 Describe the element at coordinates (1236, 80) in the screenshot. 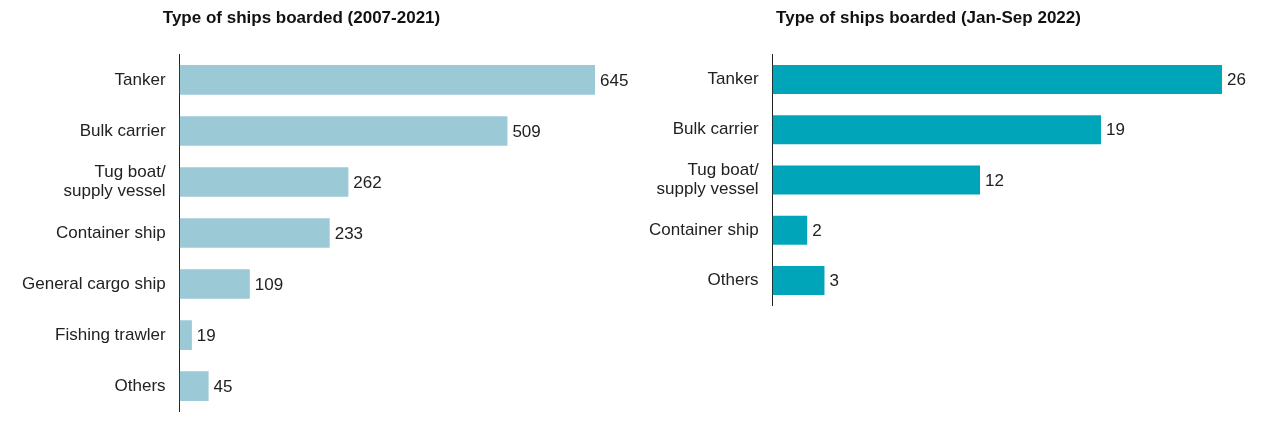

I see `data-label: 26` at that location.